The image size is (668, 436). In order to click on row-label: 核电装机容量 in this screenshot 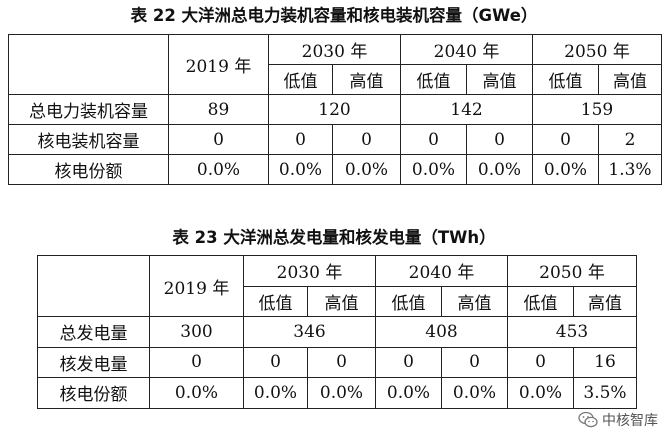, I will do `click(88, 139)`.